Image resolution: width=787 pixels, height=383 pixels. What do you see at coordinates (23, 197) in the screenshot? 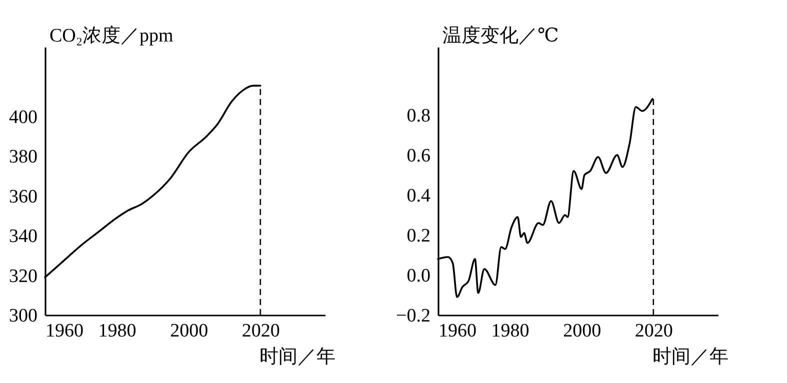
I see `y-tick-label: 360` at bounding box center [23, 197].